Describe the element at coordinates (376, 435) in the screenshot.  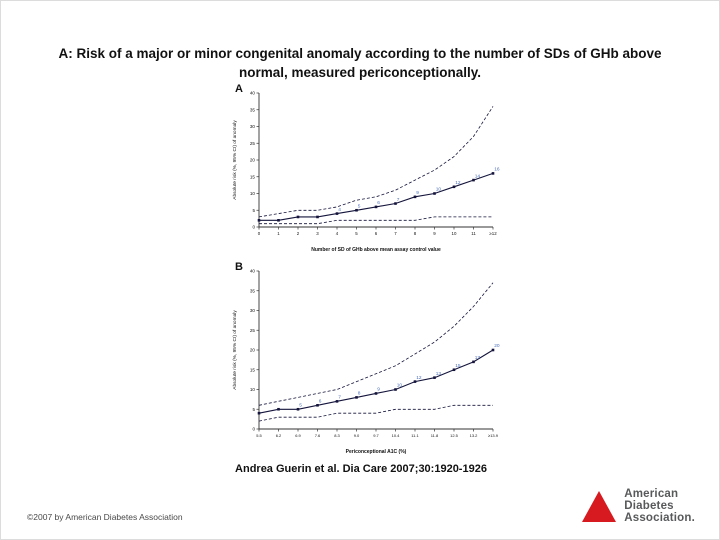
I see `svg-text: 9.7` at that location.